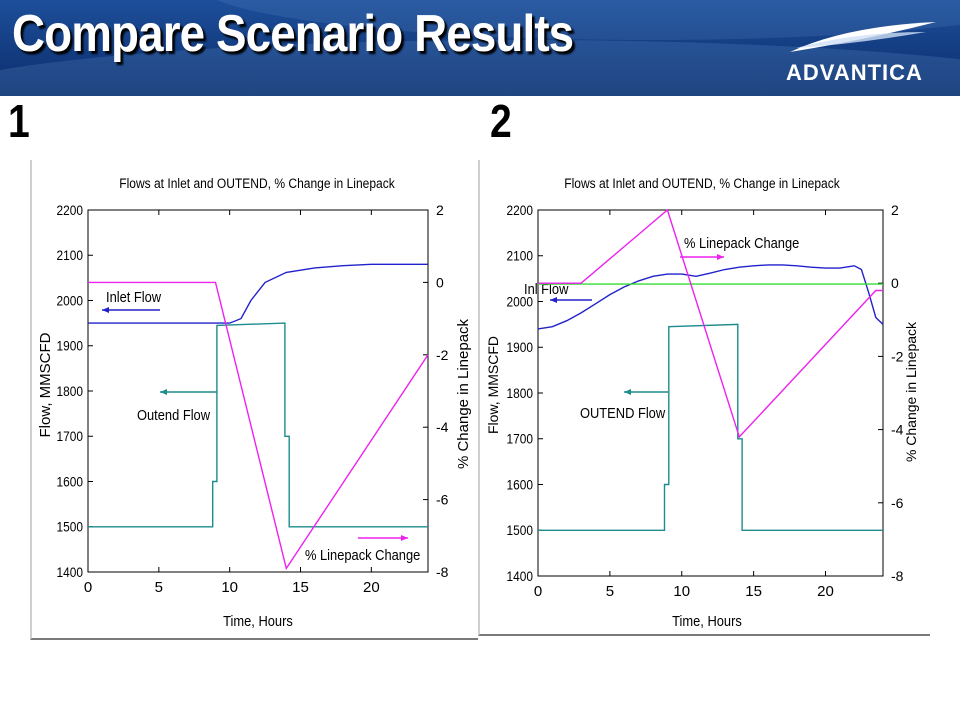  I want to click on scenario-2-label: 2, so click(501, 121).